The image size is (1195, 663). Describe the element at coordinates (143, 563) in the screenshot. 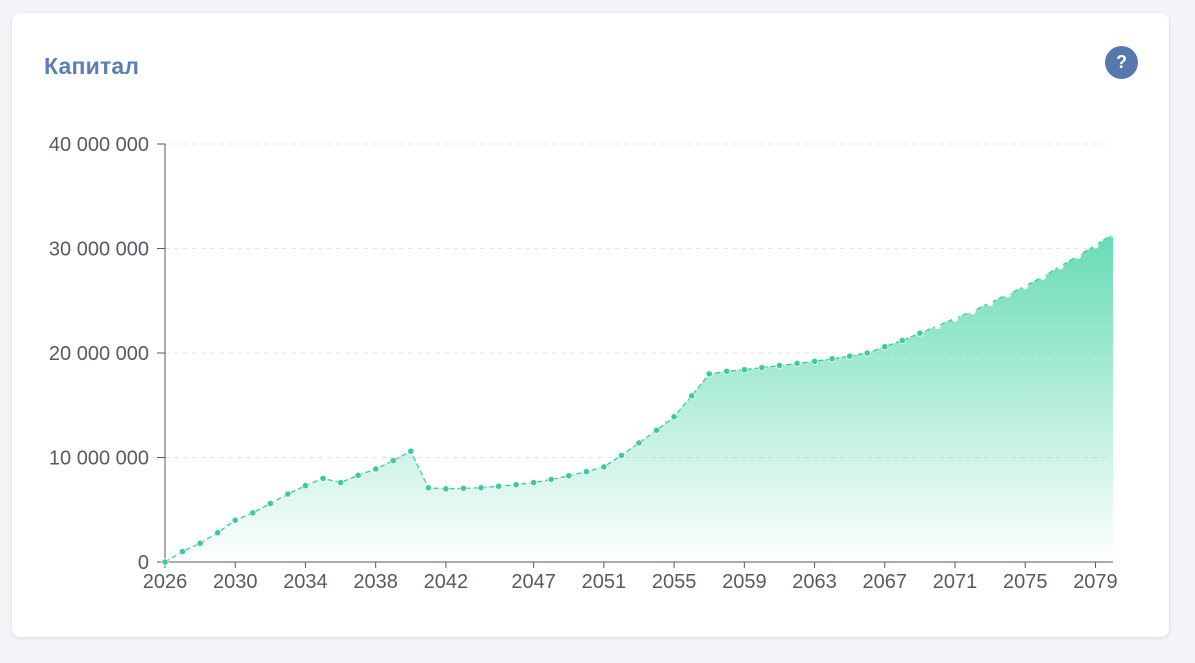

I see `y-tick-label: 0` at that location.